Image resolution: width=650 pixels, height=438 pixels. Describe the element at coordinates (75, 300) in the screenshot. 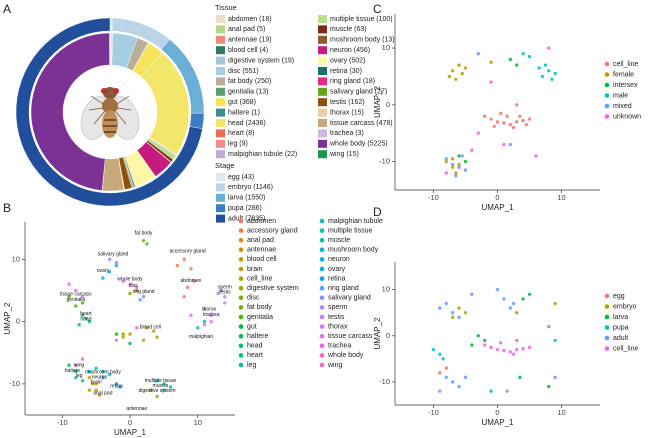

I see `cluster-label: genitalia` at that location.